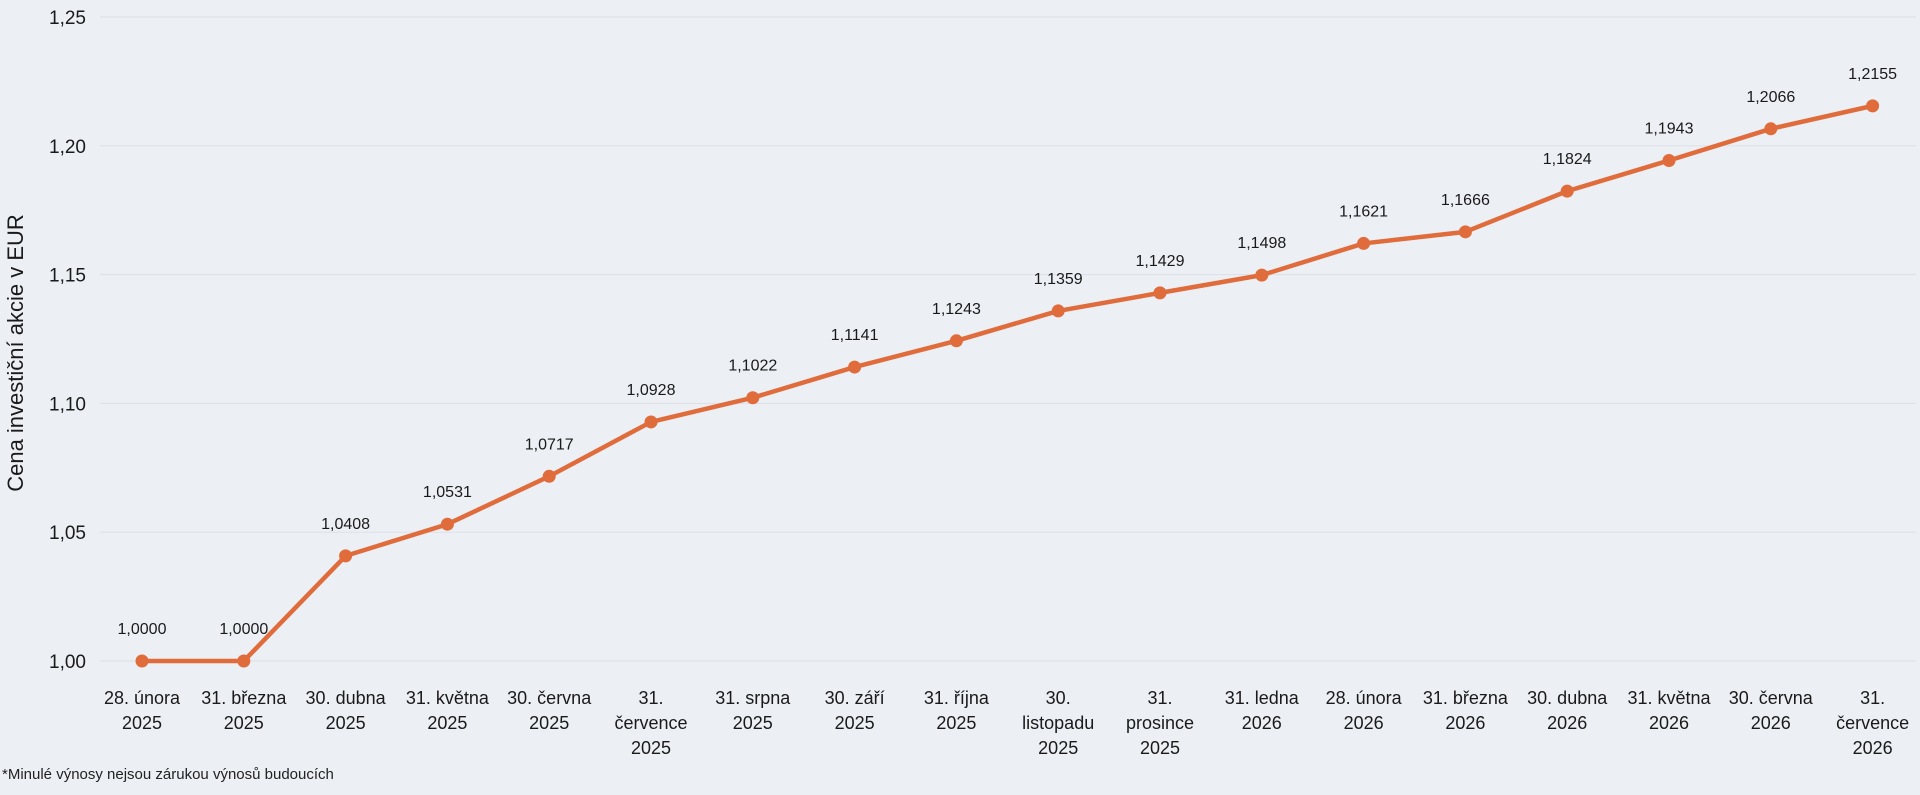 Image resolution: width=1920 pixels, height=795 pixels. What do you see at coordinates (67, 18) in the screenshot?
I see `y-tick-label: 1,25` at bounding box center [67, 18].